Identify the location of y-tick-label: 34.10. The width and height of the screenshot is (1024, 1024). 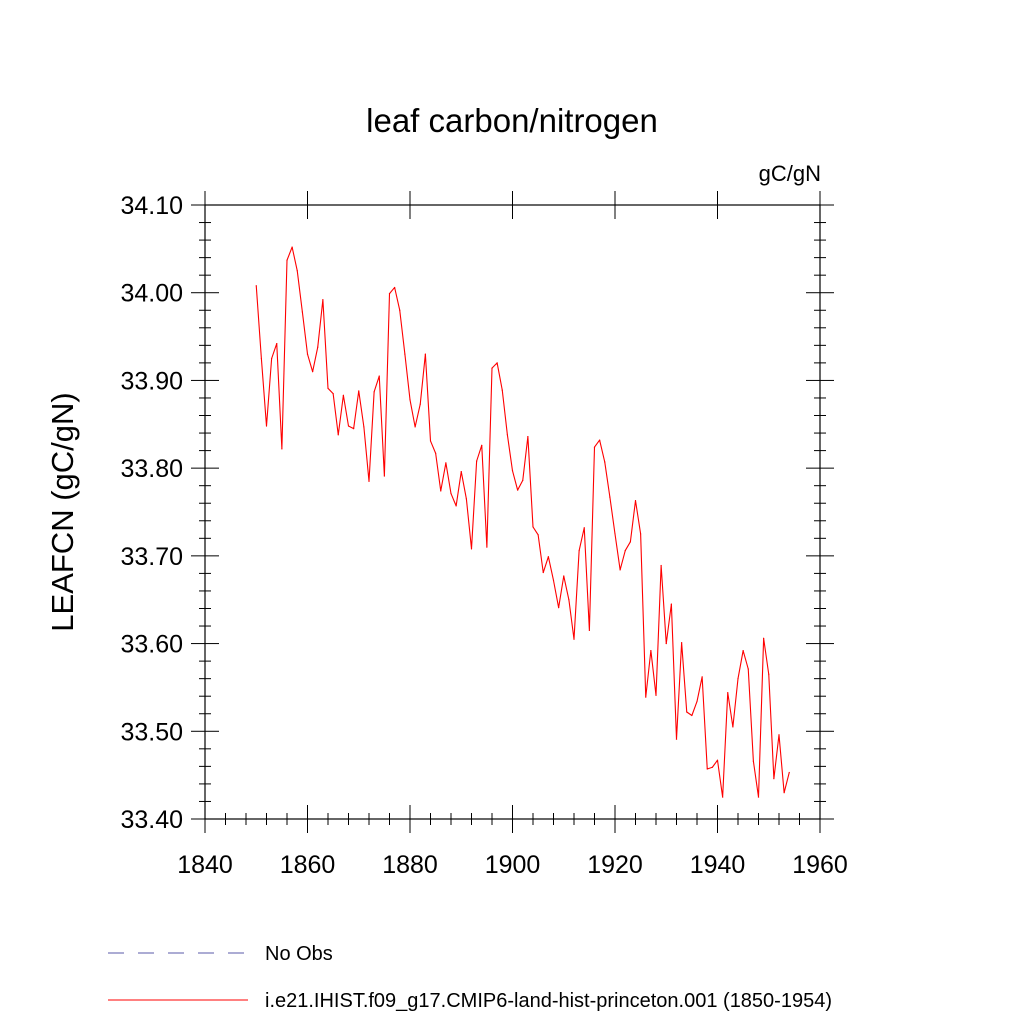
(151, 206).